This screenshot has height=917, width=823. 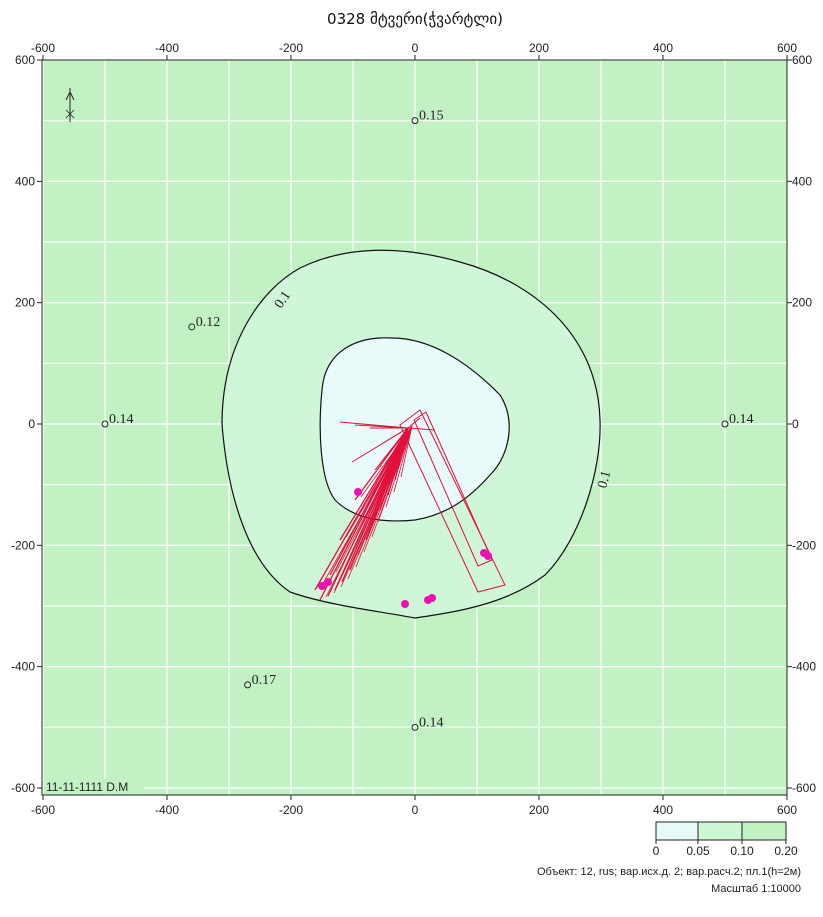 I want to click on x-tick-label-bottom: 200, so click(x=539, y=810).